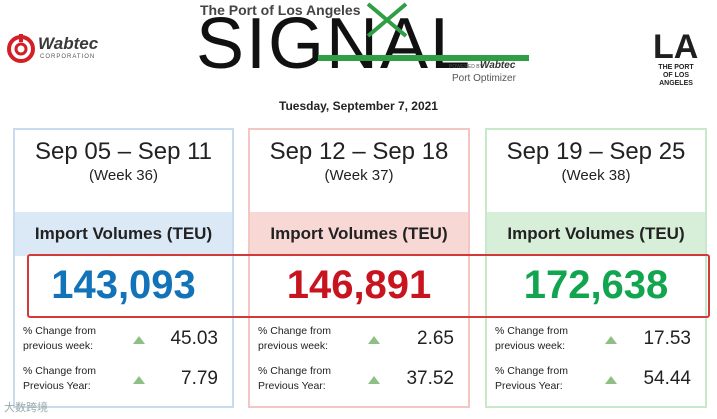  I want to click on change-week-value: 2.65, so click(435, 338).